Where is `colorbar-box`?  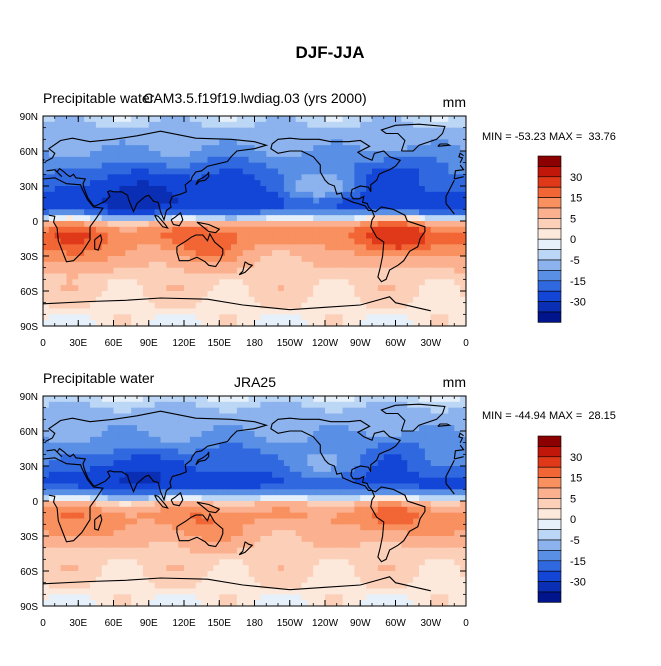 colorbar-box is located at coordinates (549, 192).